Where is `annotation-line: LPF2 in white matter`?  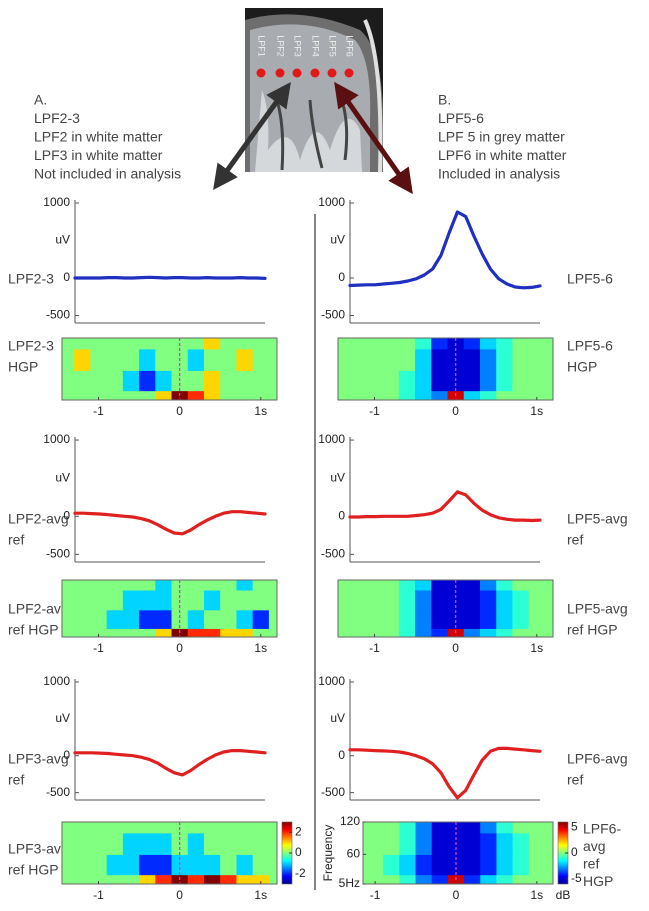 annotation-line: LPF2 in white matter is located at coordinates (98, 137).